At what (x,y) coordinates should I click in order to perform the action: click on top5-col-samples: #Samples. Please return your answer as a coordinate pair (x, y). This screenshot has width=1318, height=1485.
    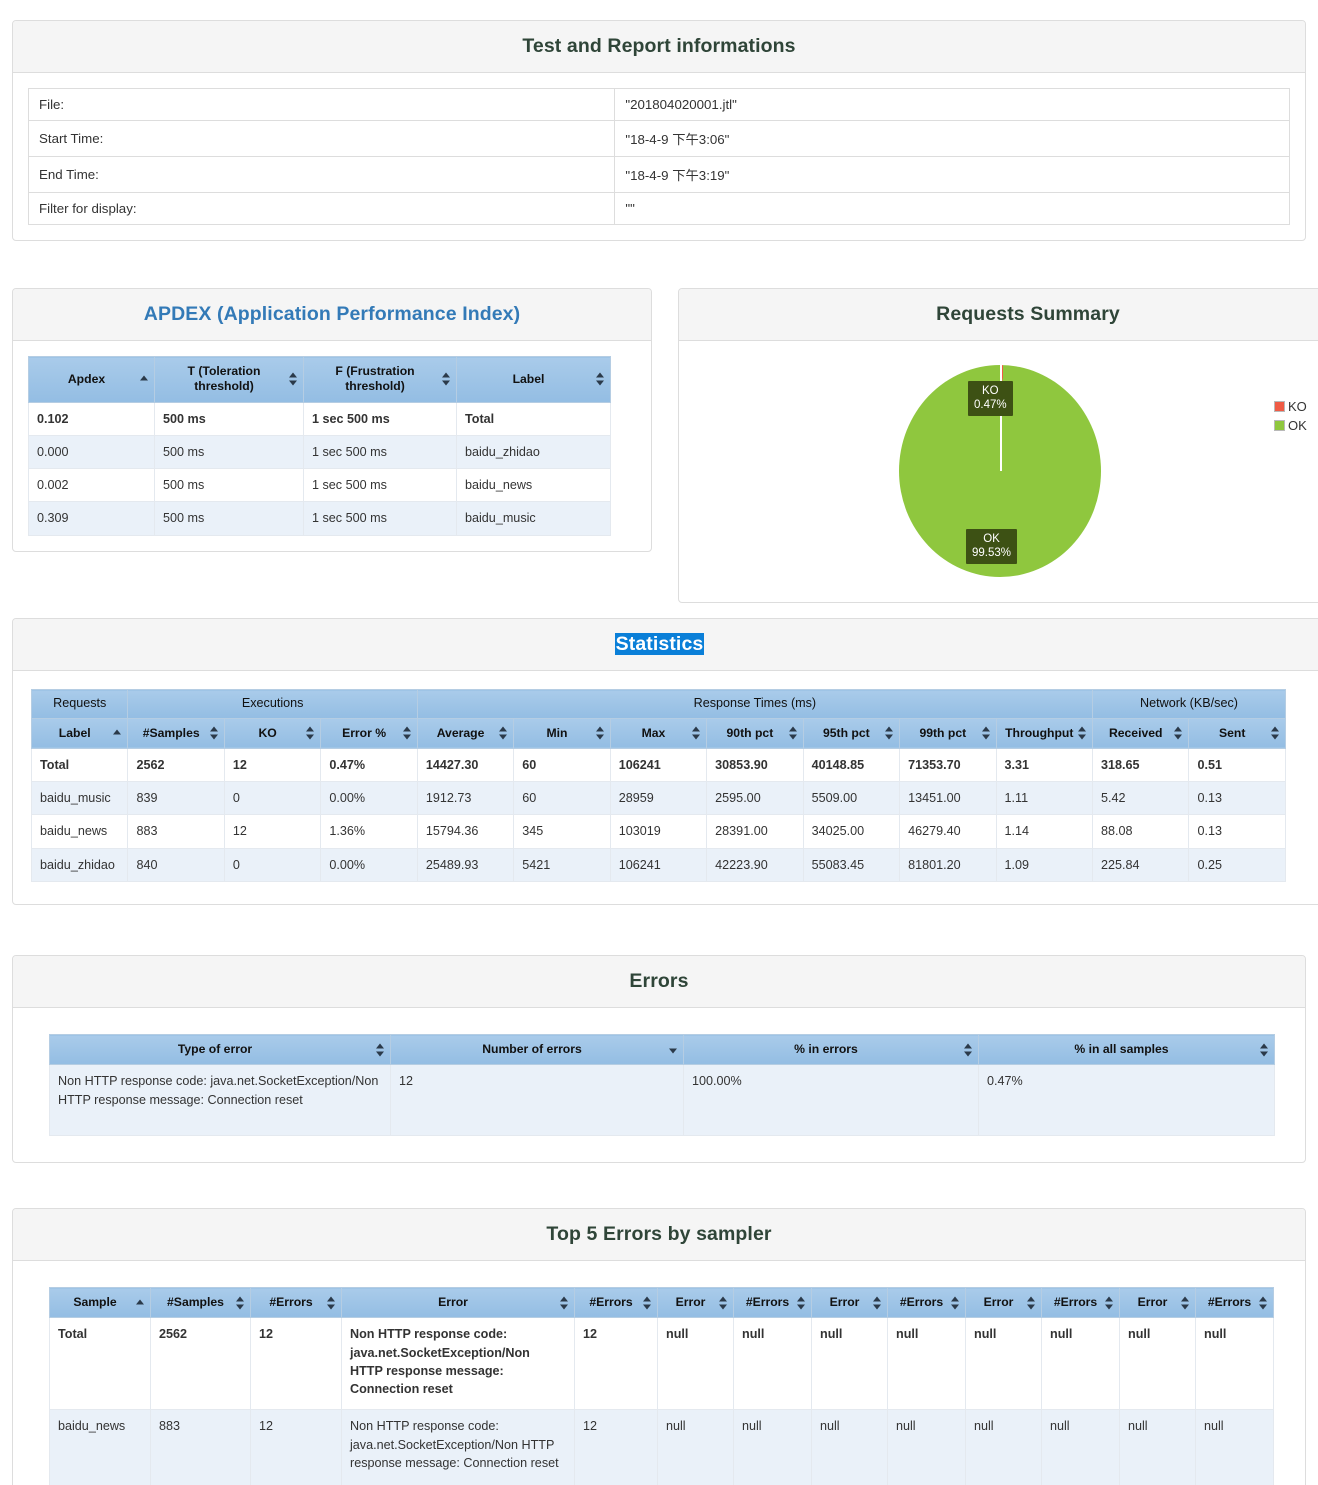
    Looking at the image, I should click on (200, 1302).